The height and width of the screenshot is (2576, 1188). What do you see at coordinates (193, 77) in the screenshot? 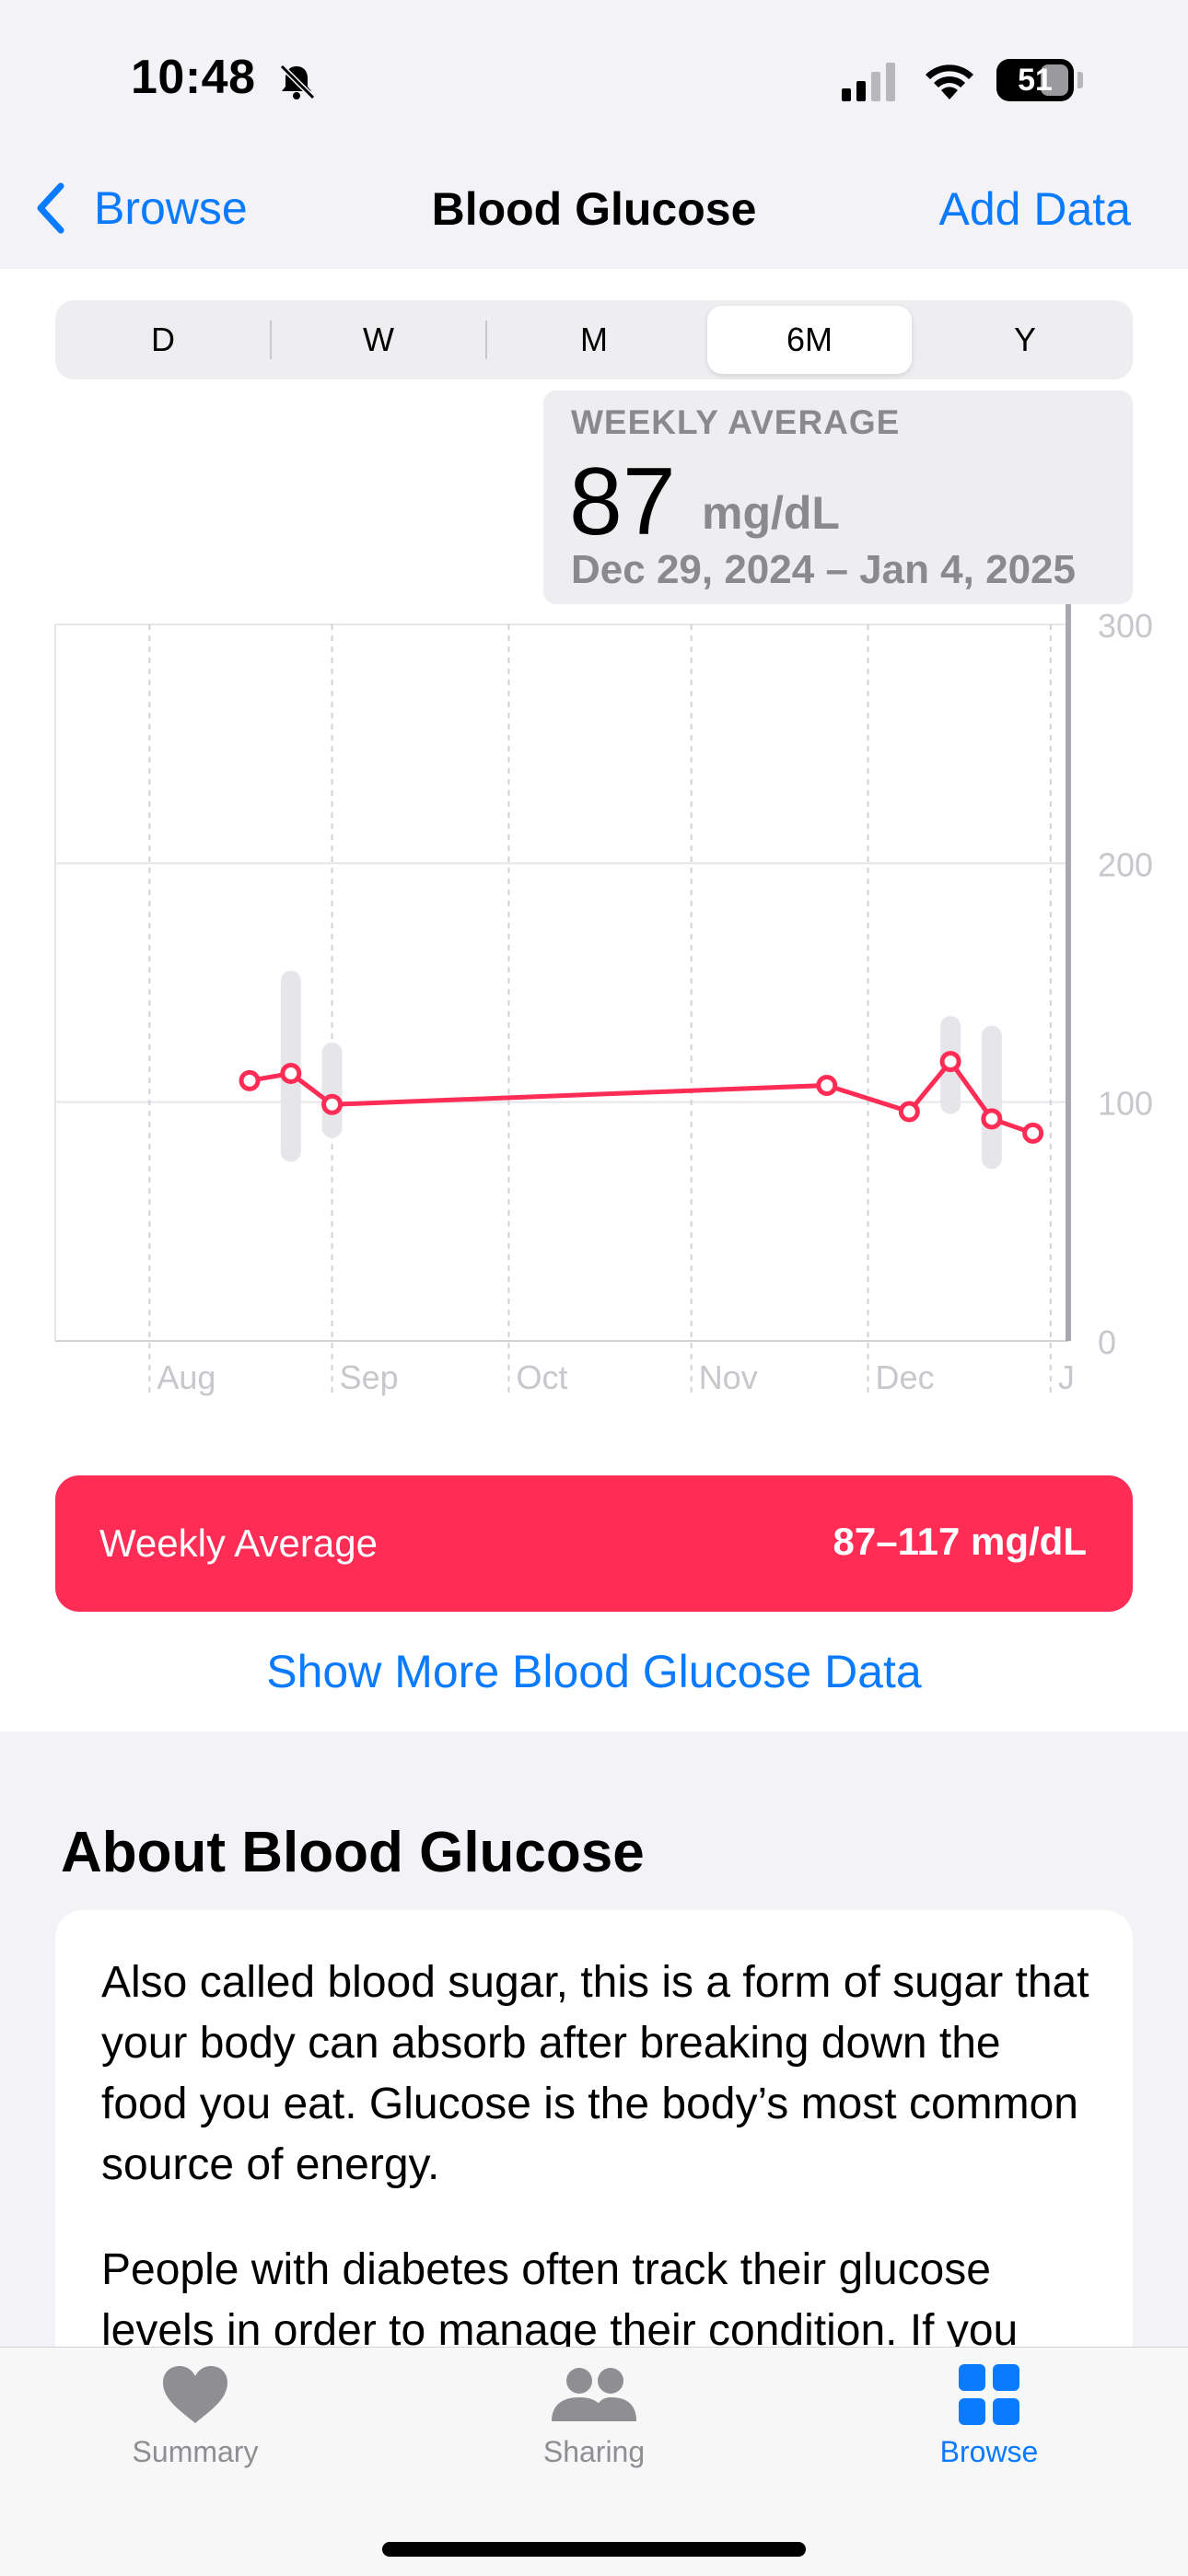
I see `status-time: 10:48` at bounding box center [193, 77].